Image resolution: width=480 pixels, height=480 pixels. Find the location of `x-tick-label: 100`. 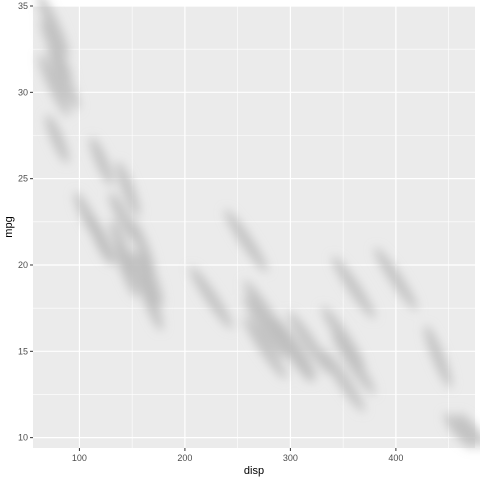

x-tick-label: 100 is located at coordinates (79, 458).